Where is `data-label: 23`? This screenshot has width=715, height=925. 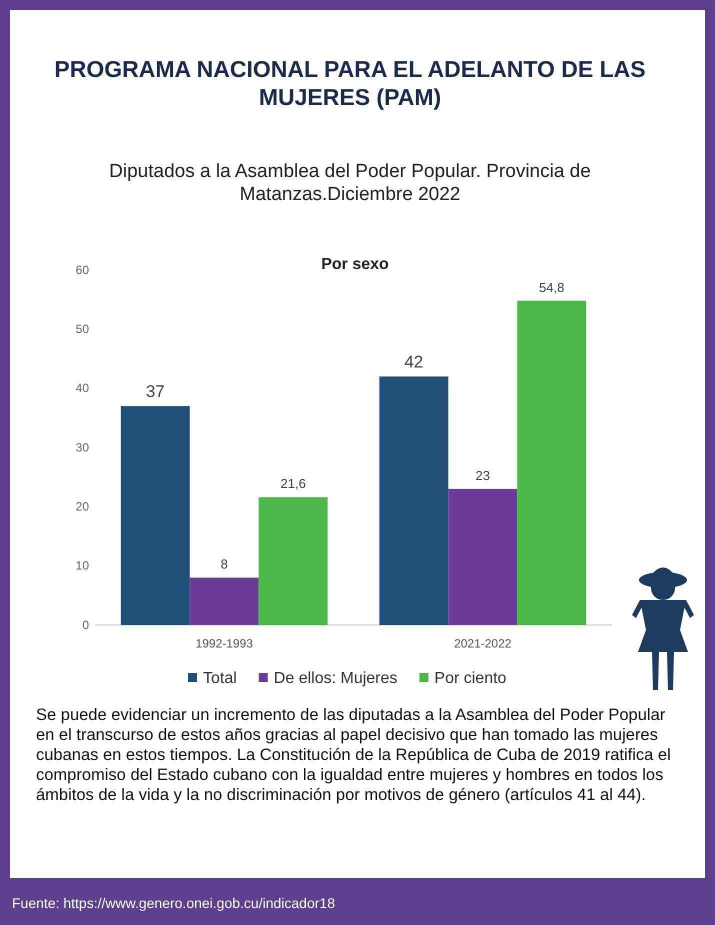 data-label: 23 is located at coordinates (483, 475).